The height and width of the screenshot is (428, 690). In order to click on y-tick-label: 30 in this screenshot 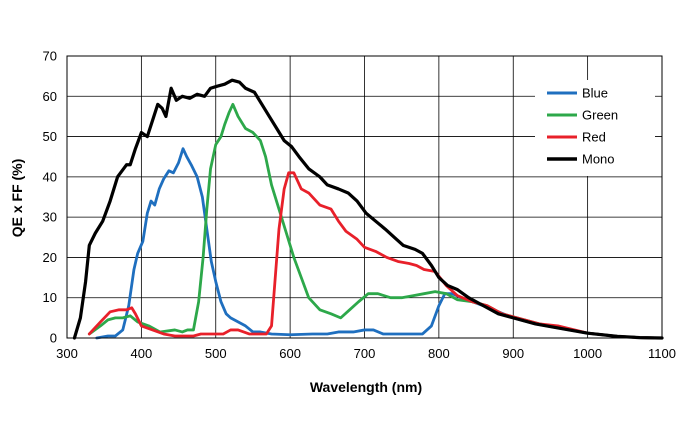, I will do `click(50, 217)`.